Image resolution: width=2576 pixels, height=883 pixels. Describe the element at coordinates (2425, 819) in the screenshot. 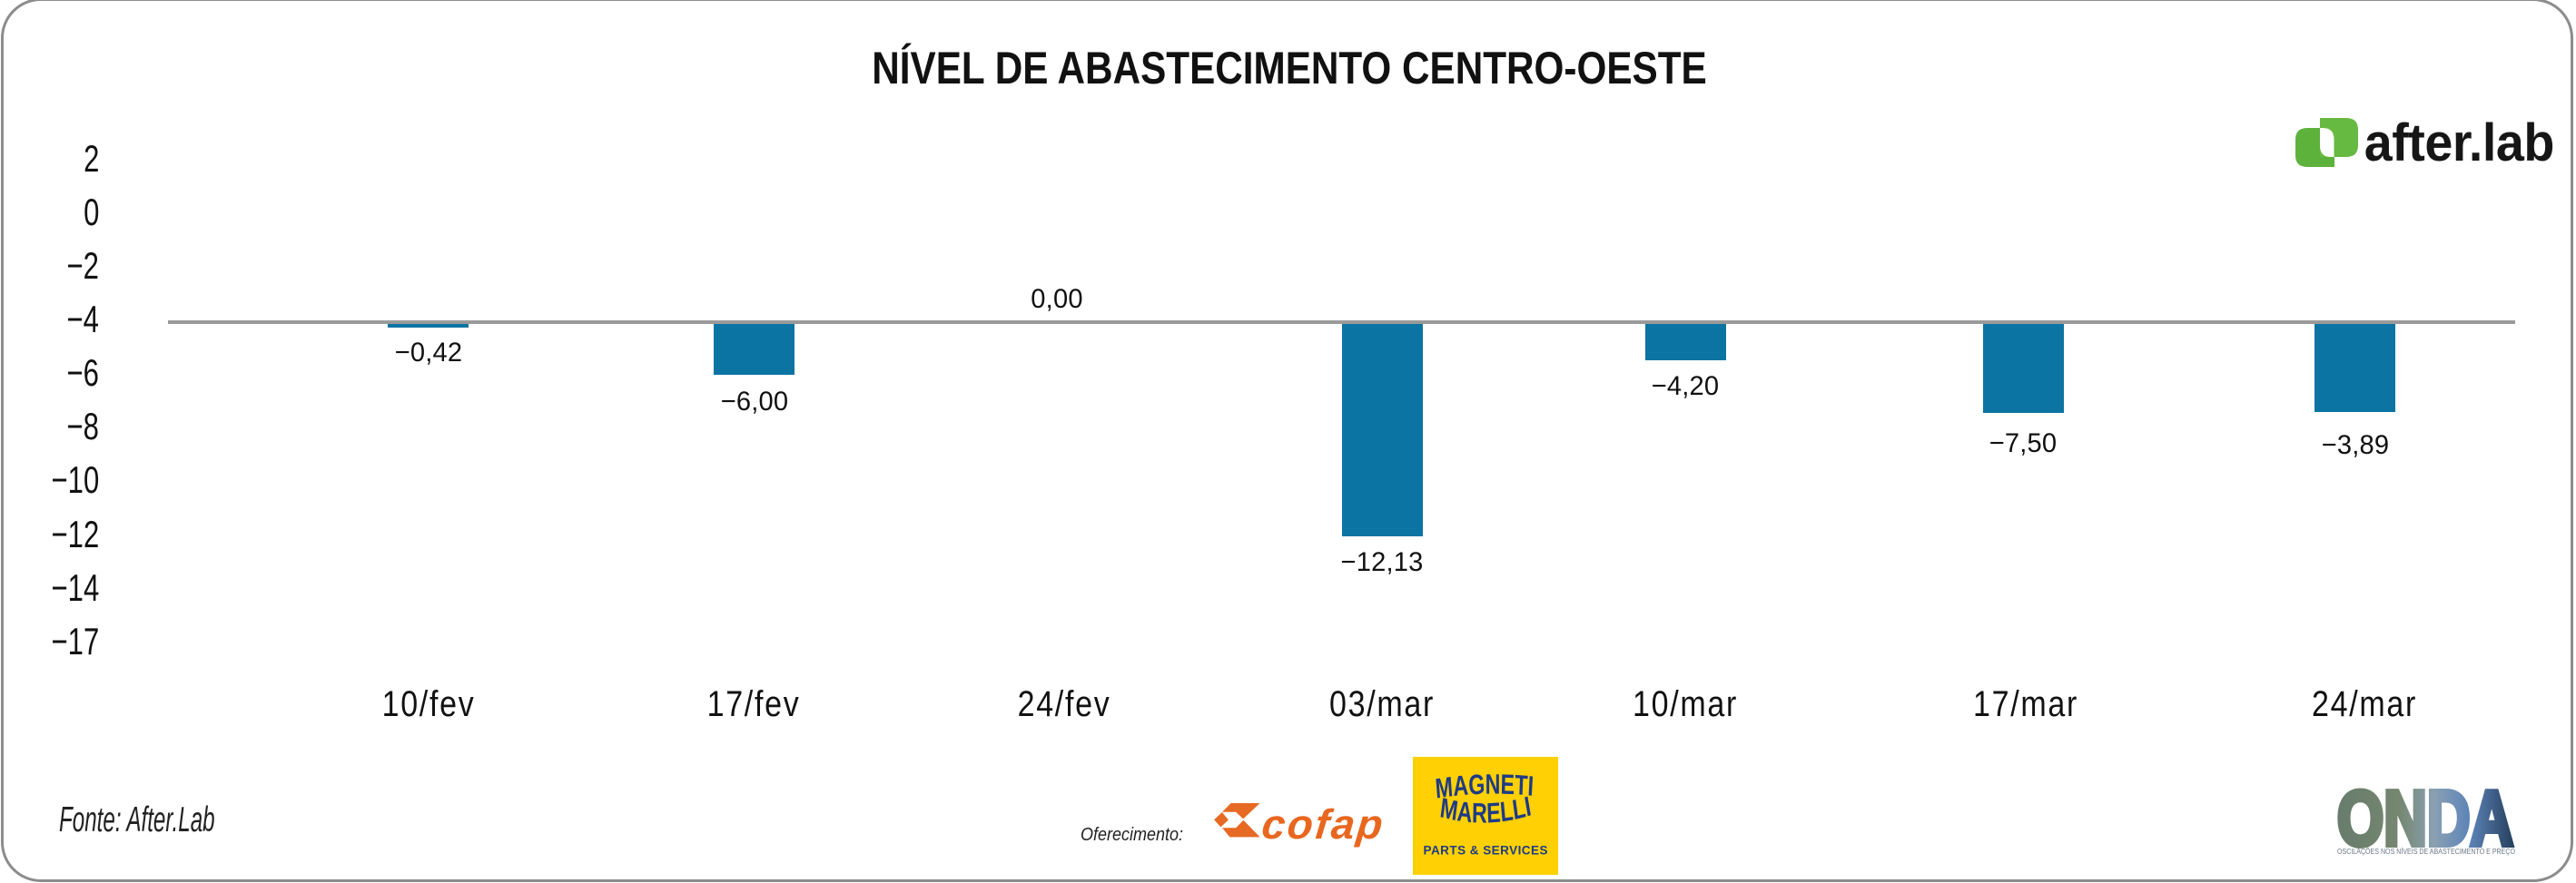

I see `svg-text: ONDA` at that location.